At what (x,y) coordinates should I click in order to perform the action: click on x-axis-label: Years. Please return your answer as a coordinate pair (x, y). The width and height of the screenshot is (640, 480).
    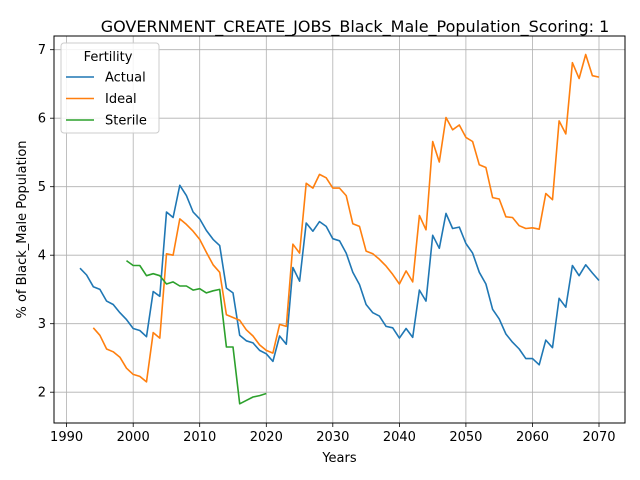
    Looking at the image, I should click on (339, 458).